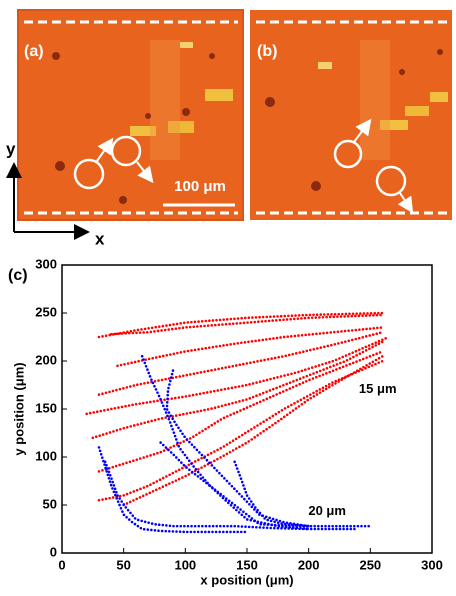 Image resolution: width=456 pixels, height=596 pixels. Describe the element at coordinates (61, 564) in the screenshot. I see `x-tick-label: 0` at that location.